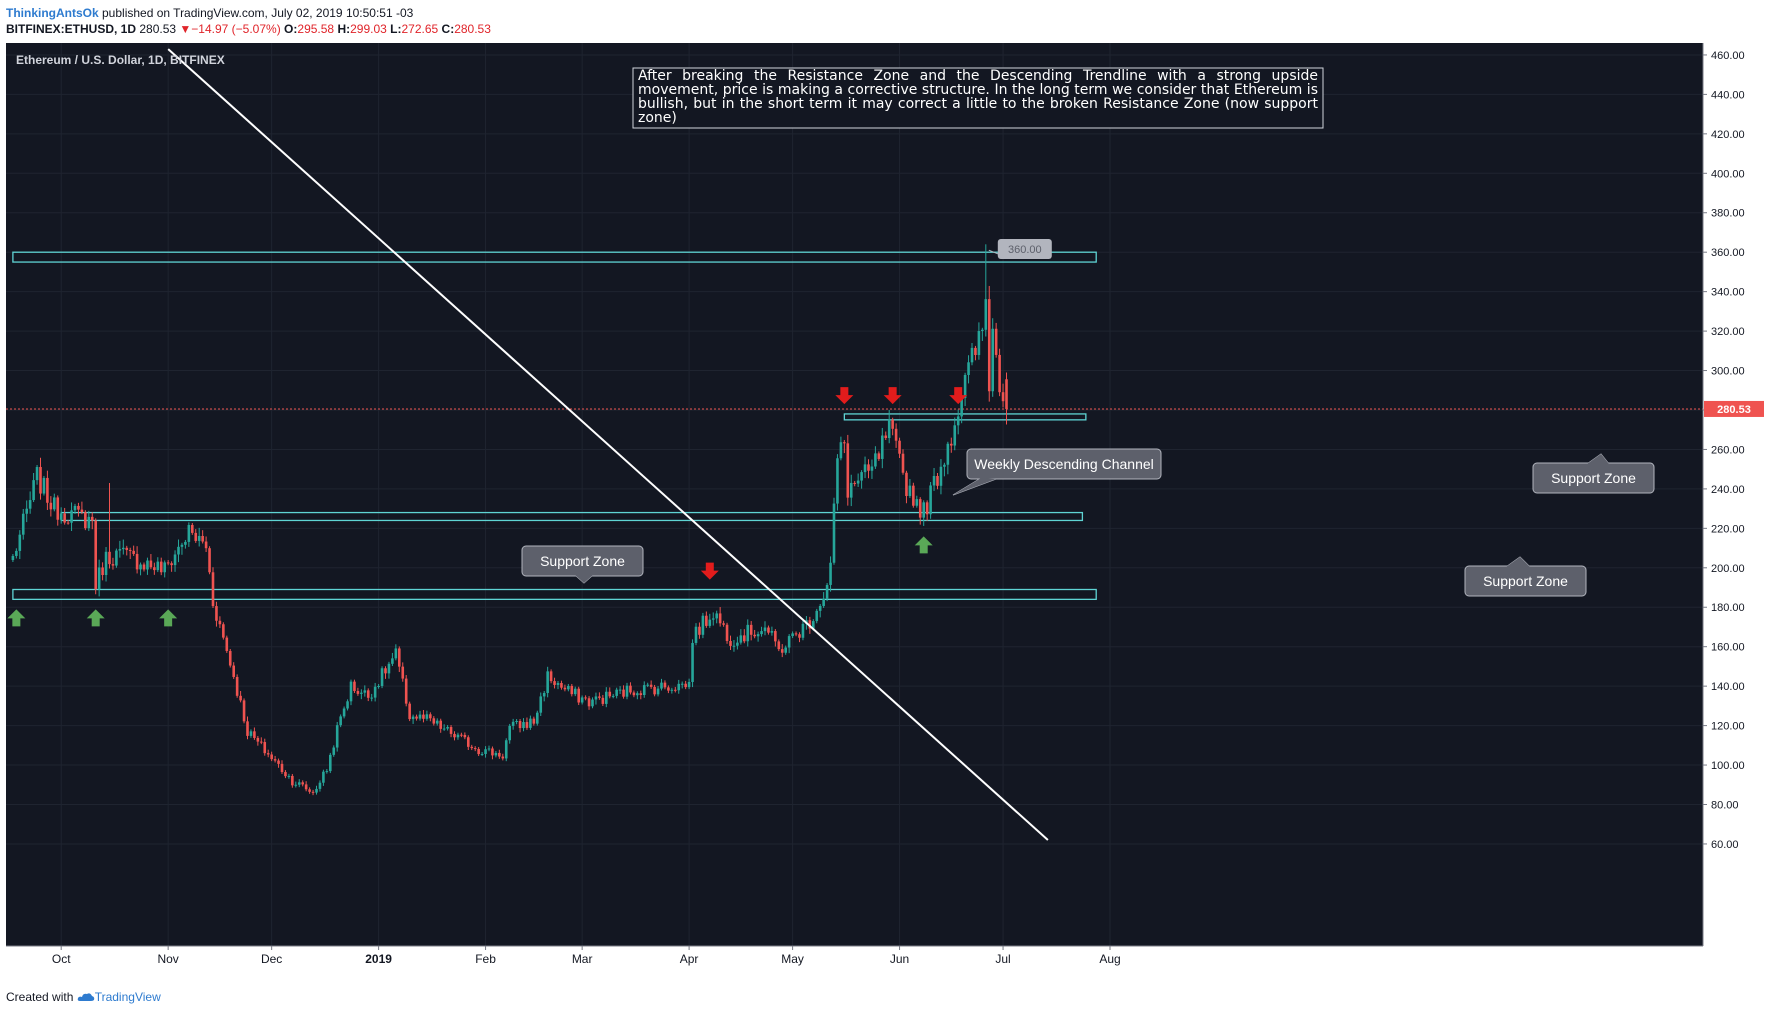  Describe the element at coordinates (291, 29) in the screenshot. I see `open-label: O:` at that location.